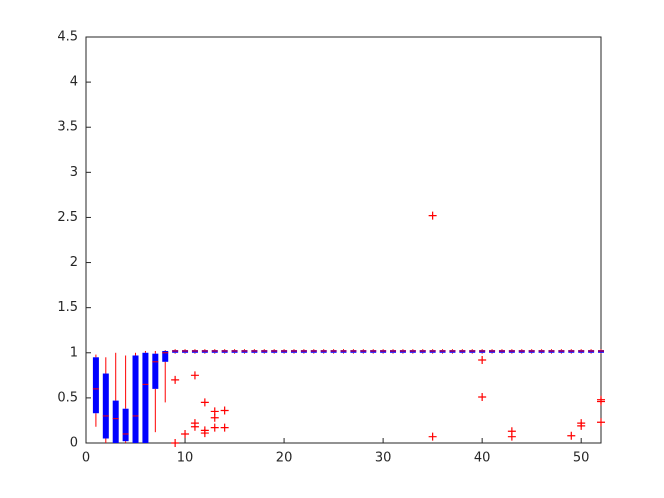  Describe the element at coordinates (482, 458) in the screenshot. I see `x-tick-label: 40` at that location.